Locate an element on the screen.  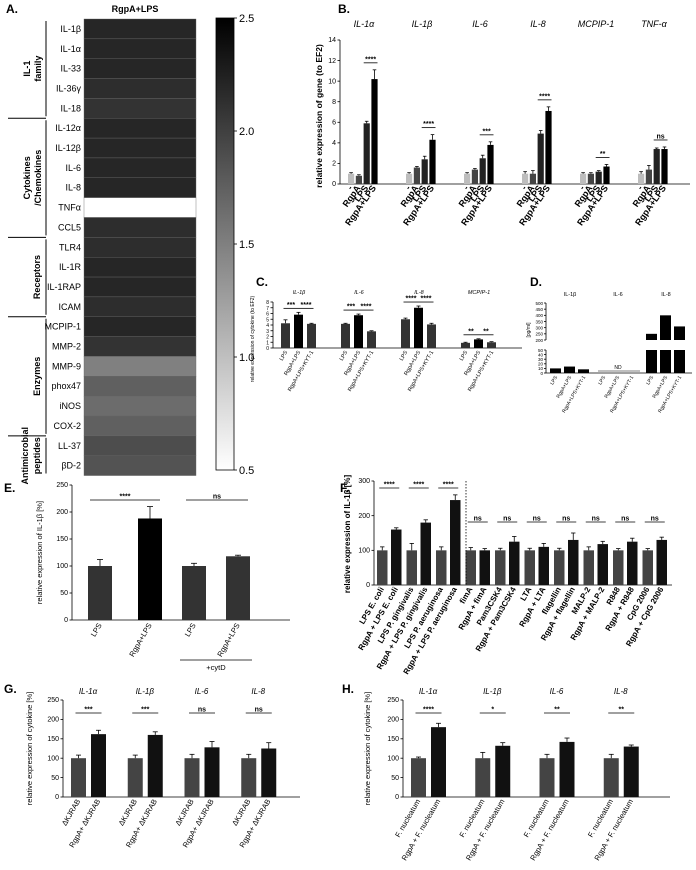
heatmap-row-label: IL-8 is located at coordinates (73, 188).